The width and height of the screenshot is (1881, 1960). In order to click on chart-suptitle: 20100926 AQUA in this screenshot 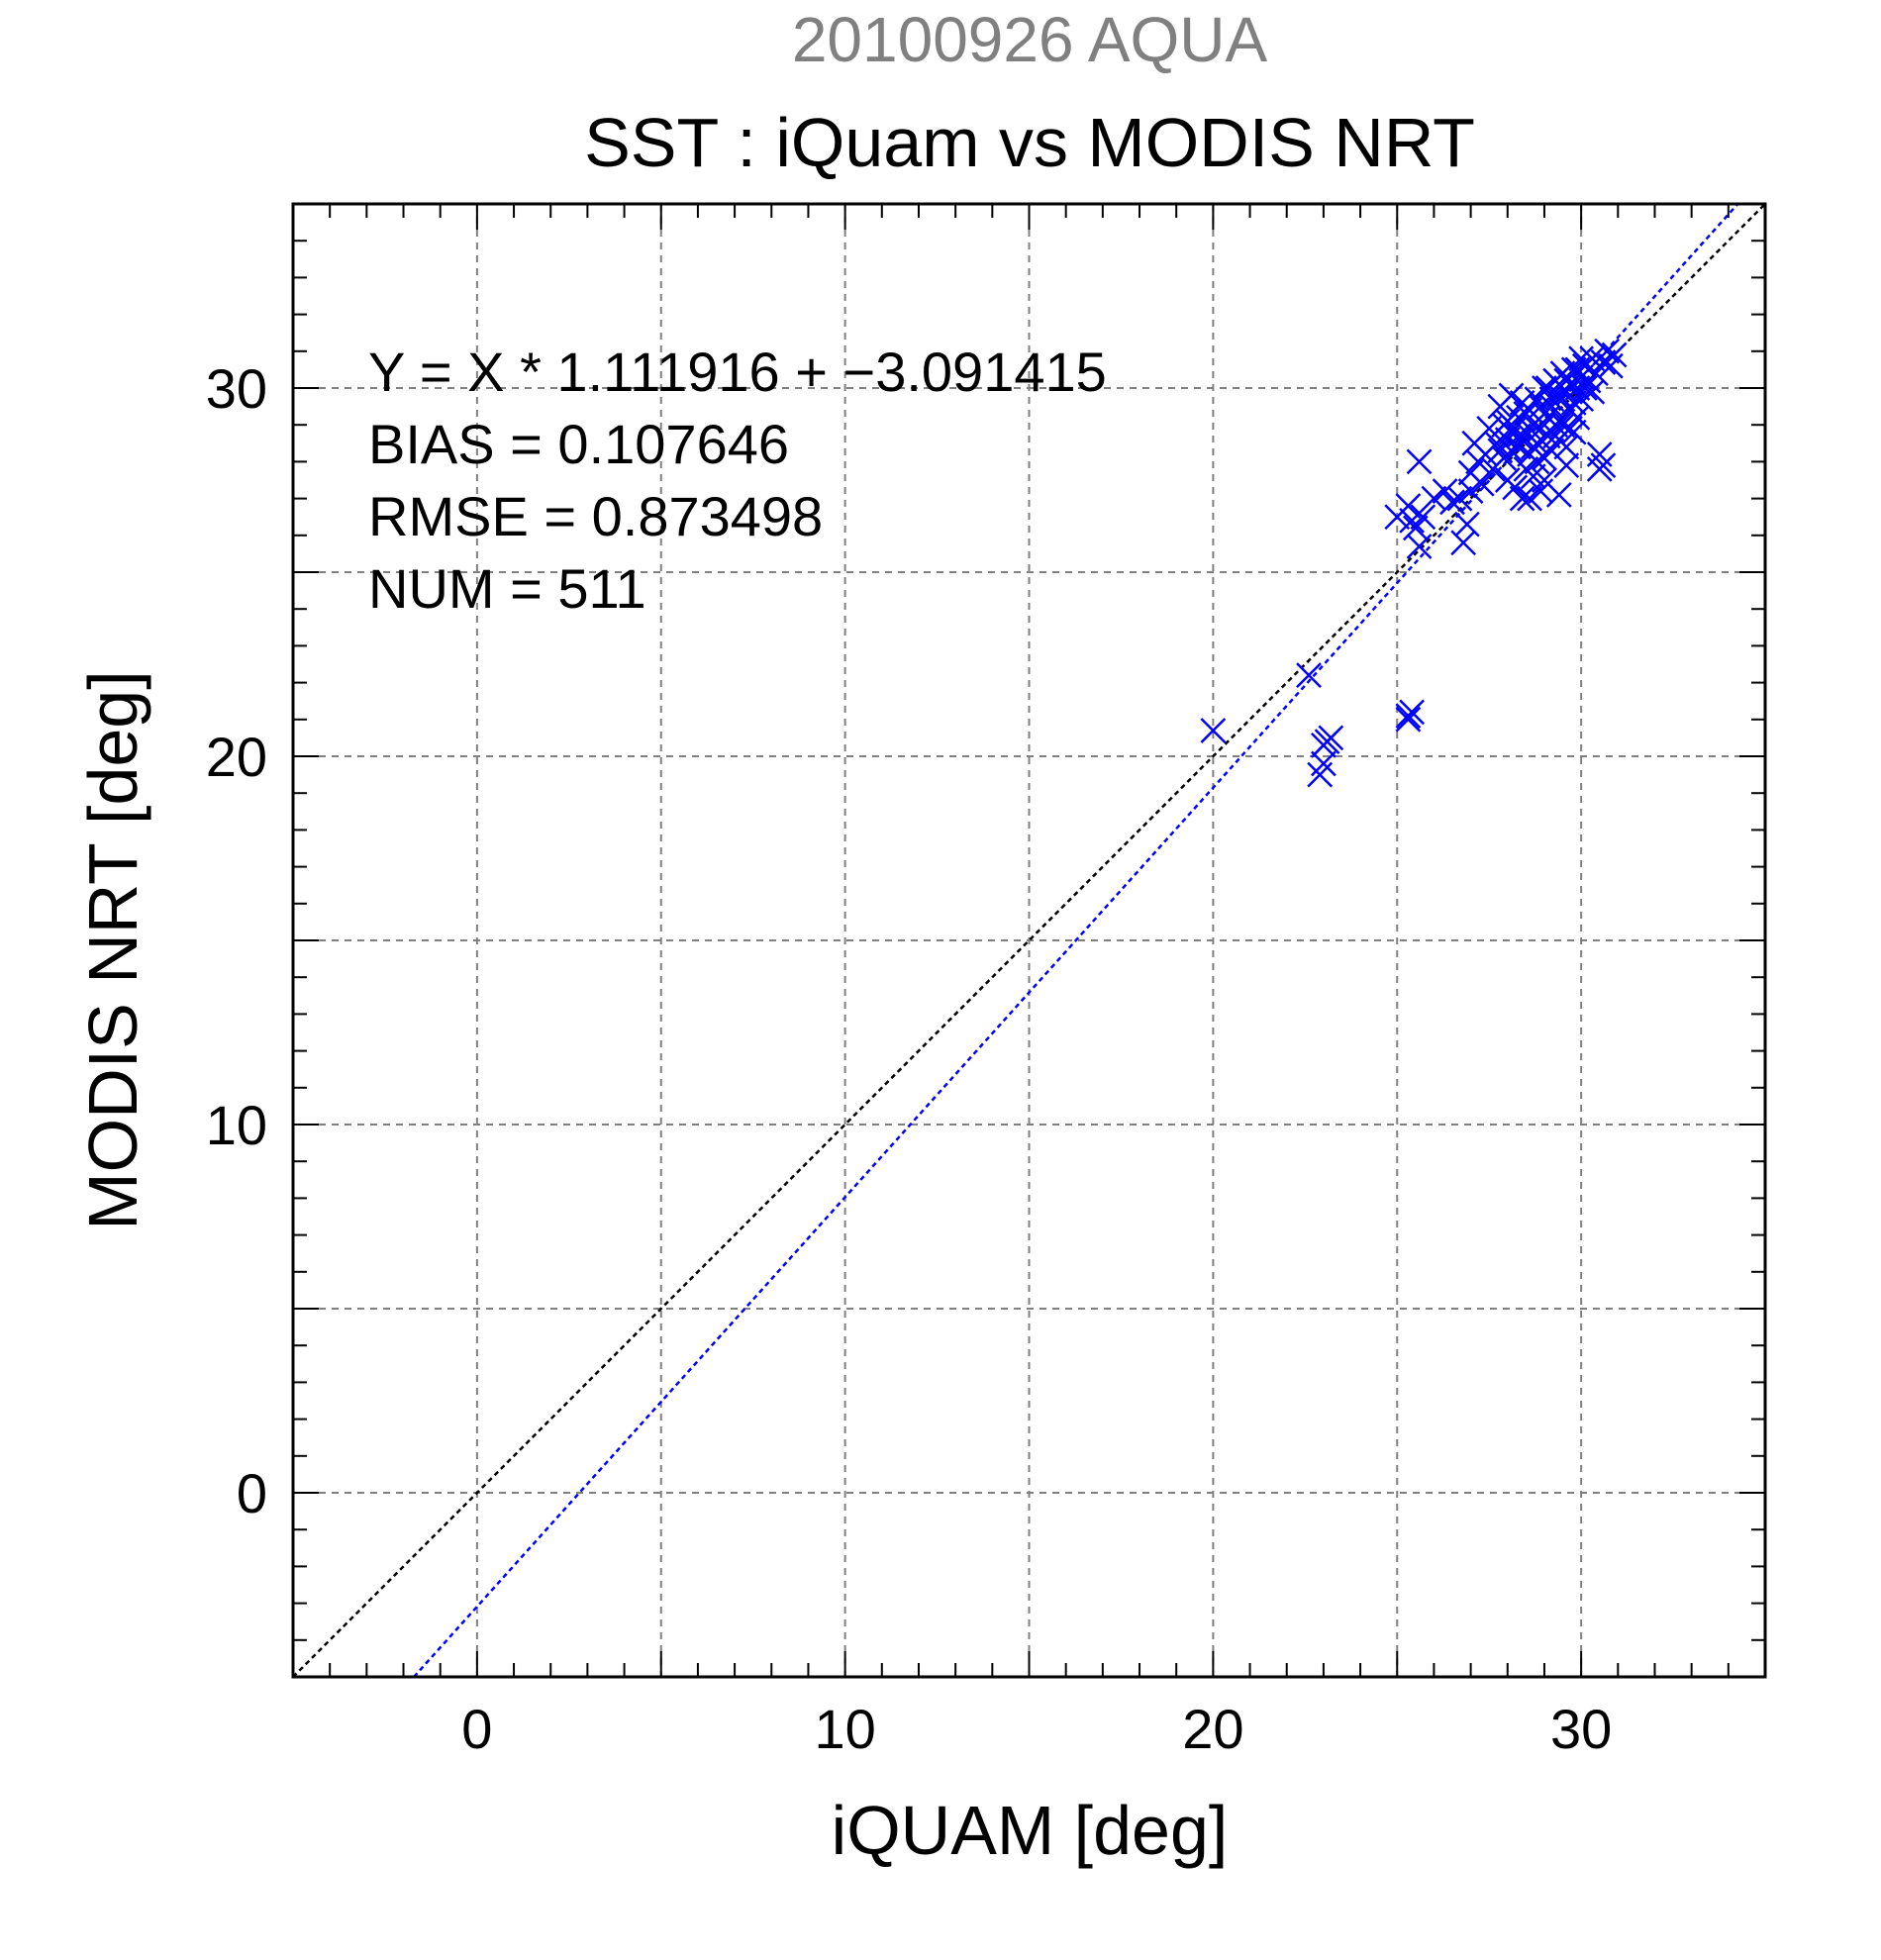, I will do `click(1030, 39)`.